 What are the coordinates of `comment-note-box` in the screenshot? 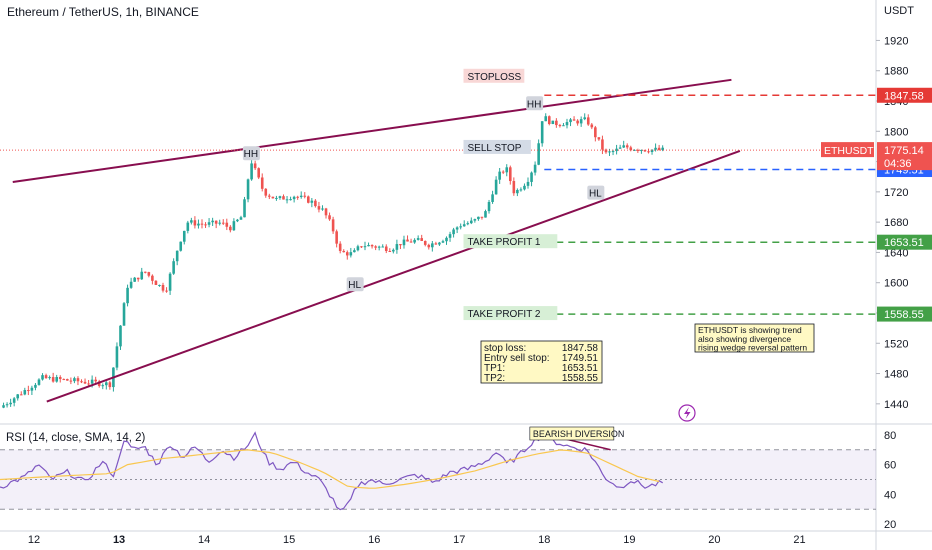 It's located at (754, 338).